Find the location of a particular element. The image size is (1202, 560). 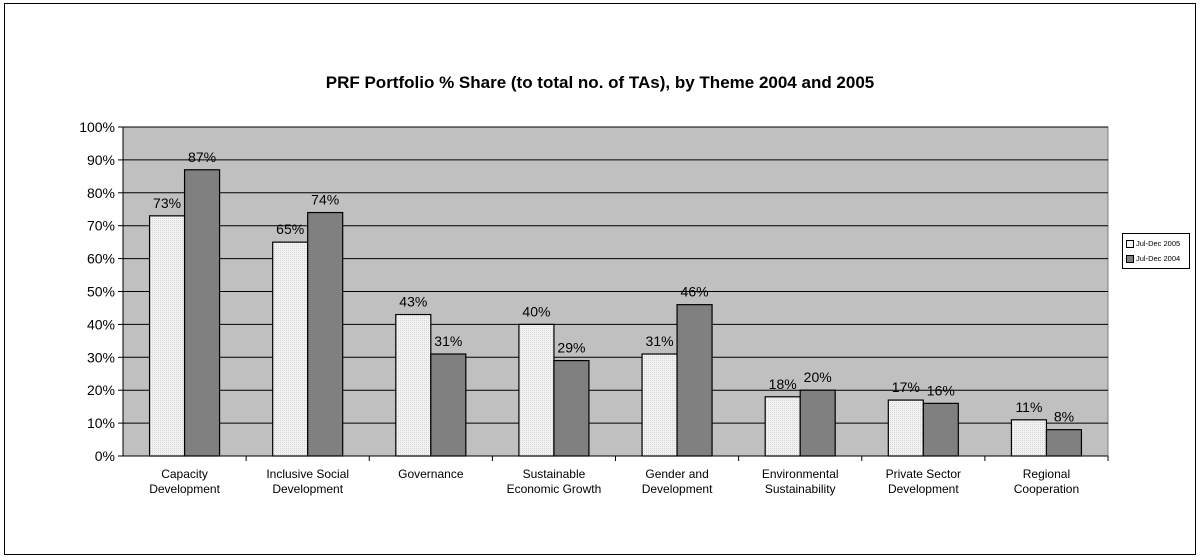

y-tick-label: 50% is located at coordinates (101, 292).